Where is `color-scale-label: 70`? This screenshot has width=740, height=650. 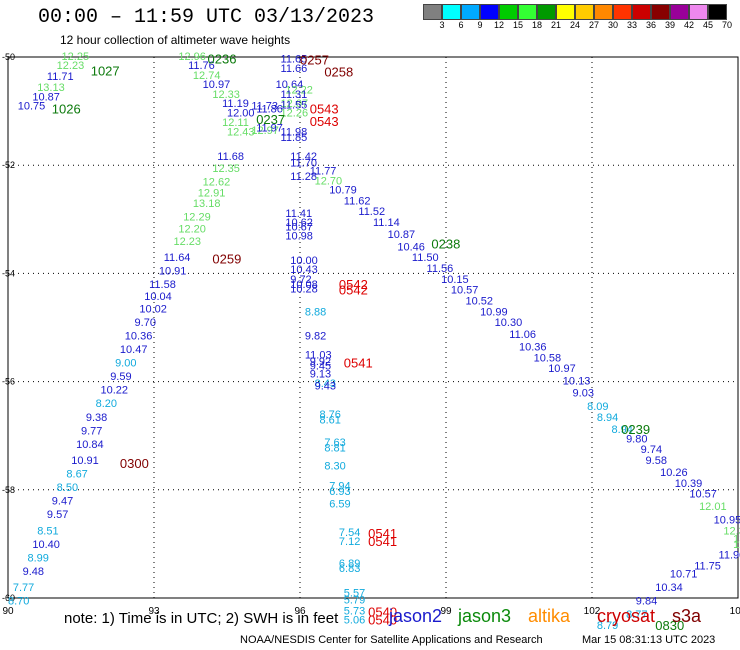 color-scale-label: 70 is located at coordinates (726, 25).